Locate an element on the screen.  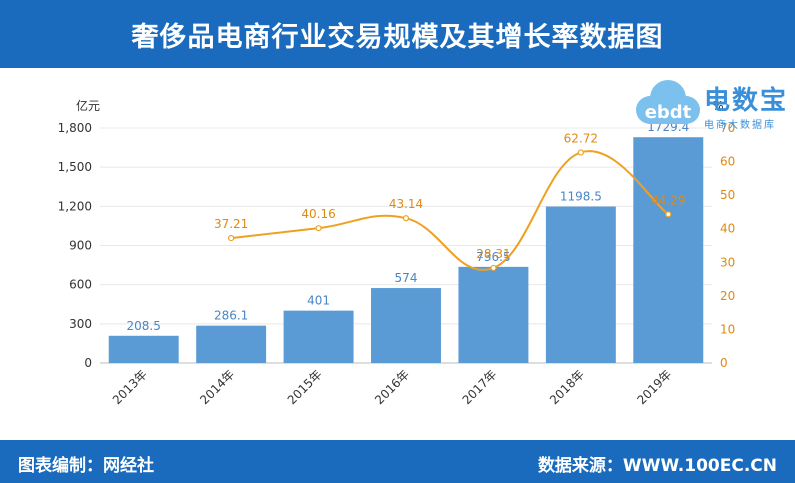
y-tick-label-right: 70 is located at coordinates (727, 128).